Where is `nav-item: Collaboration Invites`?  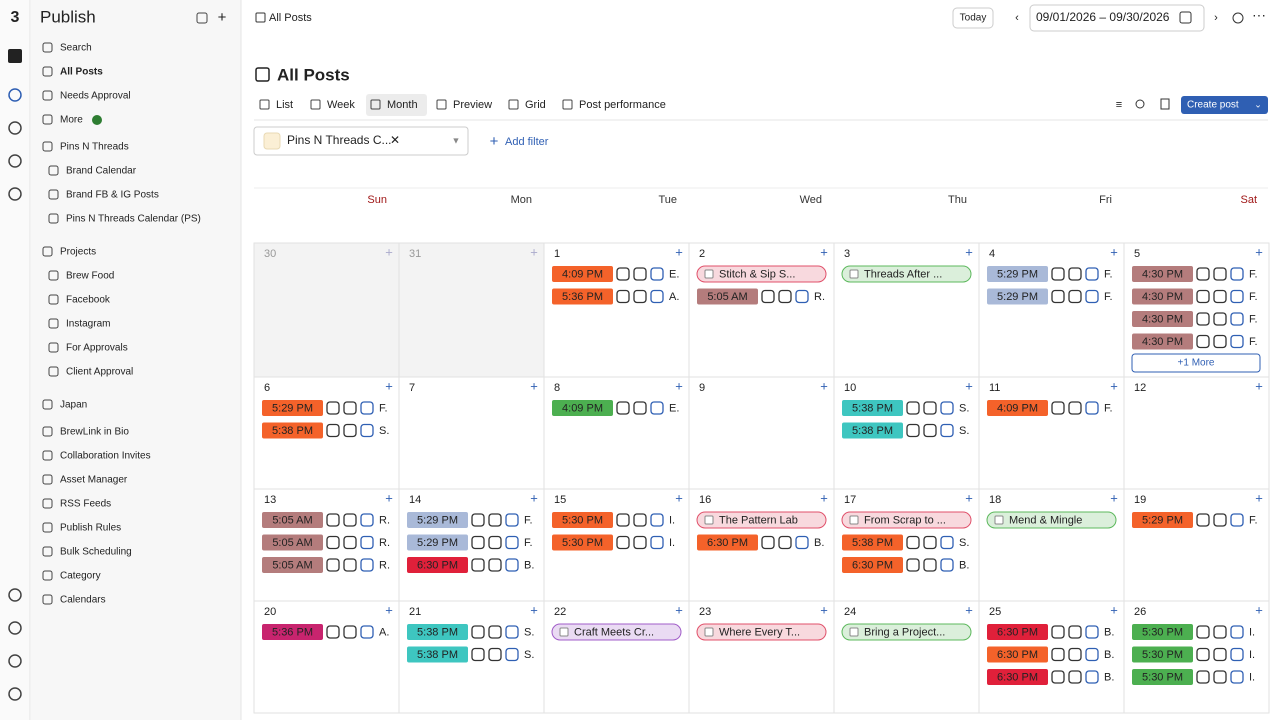 nav-item: Collaboration Invites is located at coordinates (105, 456).